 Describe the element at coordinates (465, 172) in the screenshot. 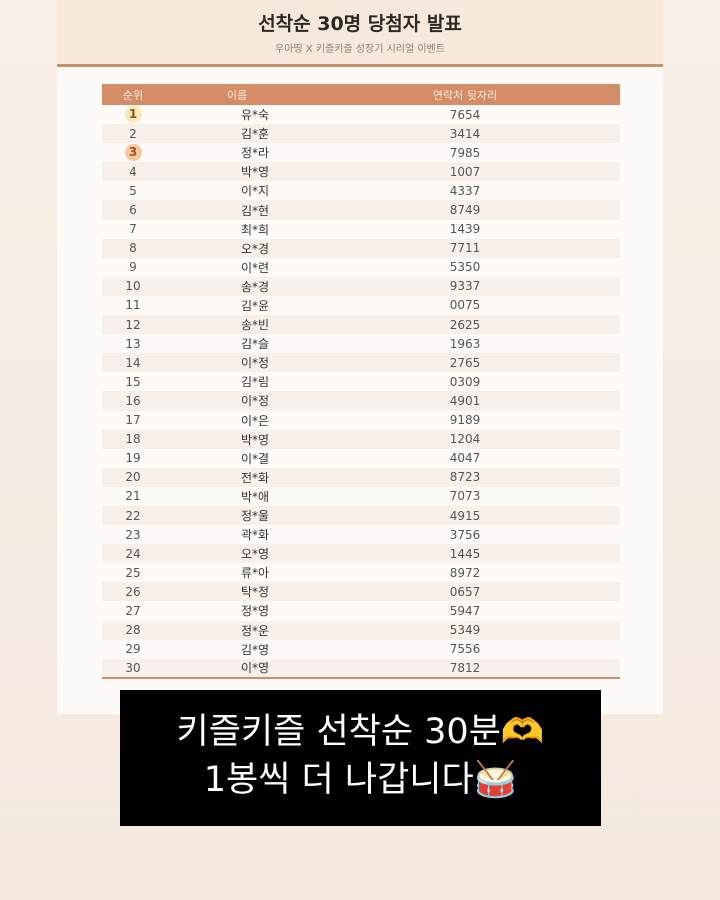

I see `cell-phone: 1007` at that location.